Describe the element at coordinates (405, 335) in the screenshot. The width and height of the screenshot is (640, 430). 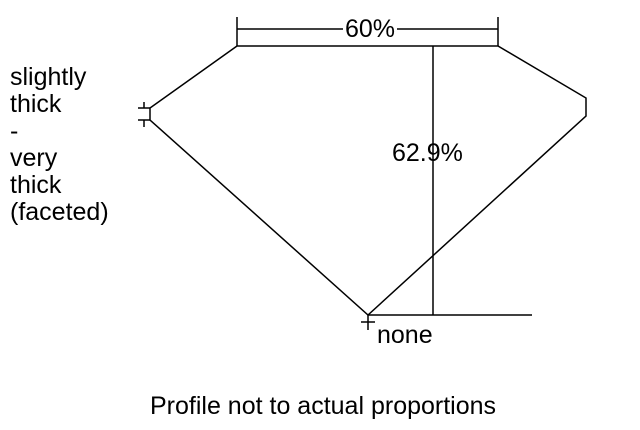
I see `culet-label: none` at that location.